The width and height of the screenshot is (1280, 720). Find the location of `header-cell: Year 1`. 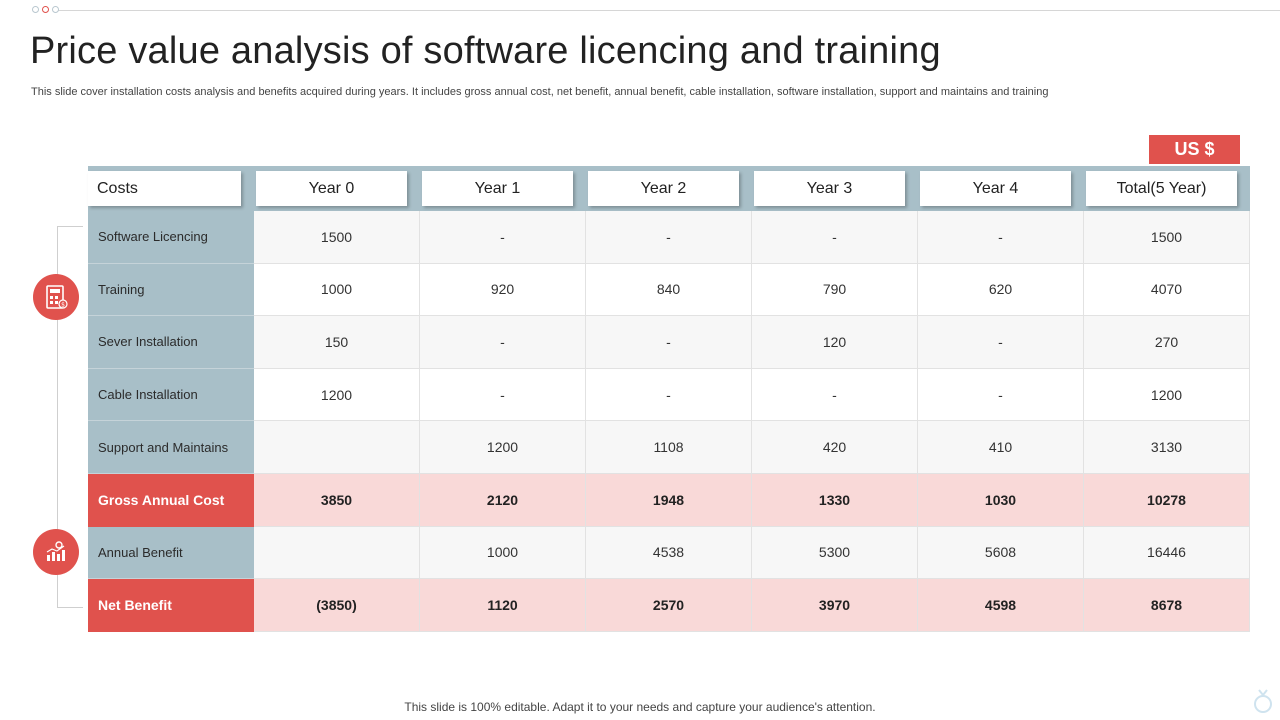

header-cell: Year 1 is located at coordinates (503, 188).